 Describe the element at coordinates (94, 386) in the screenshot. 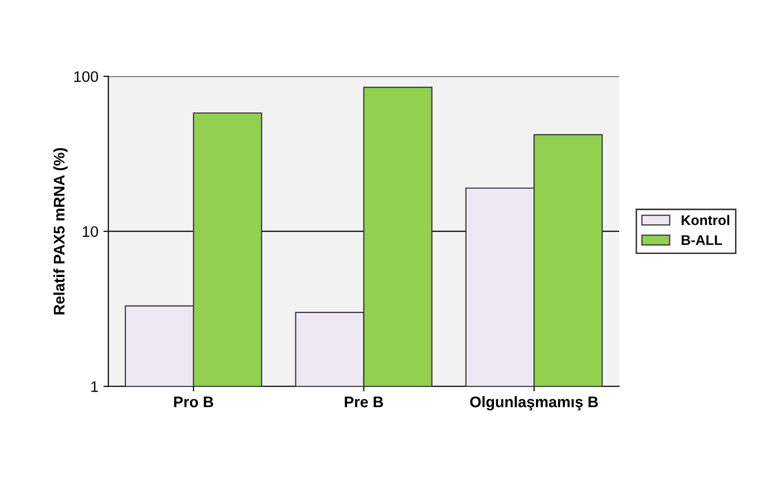

I see `y-tick-label: 1` at that location.